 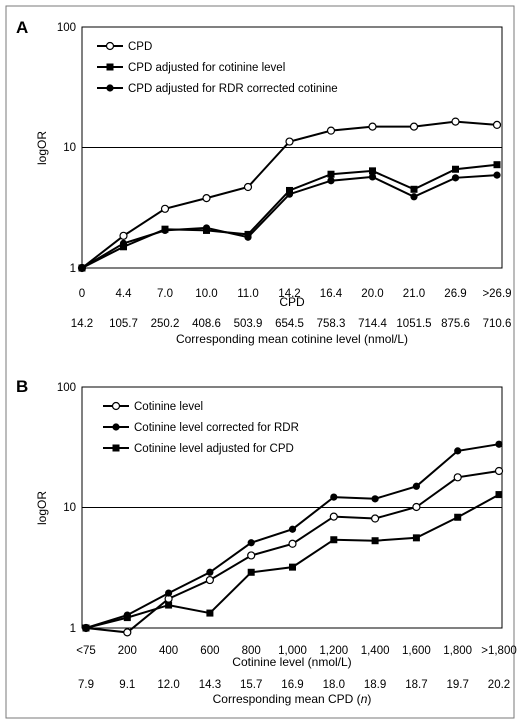 I want to click on panel-a-secondary-value-2: 250.2, so click(x=165, y=324).